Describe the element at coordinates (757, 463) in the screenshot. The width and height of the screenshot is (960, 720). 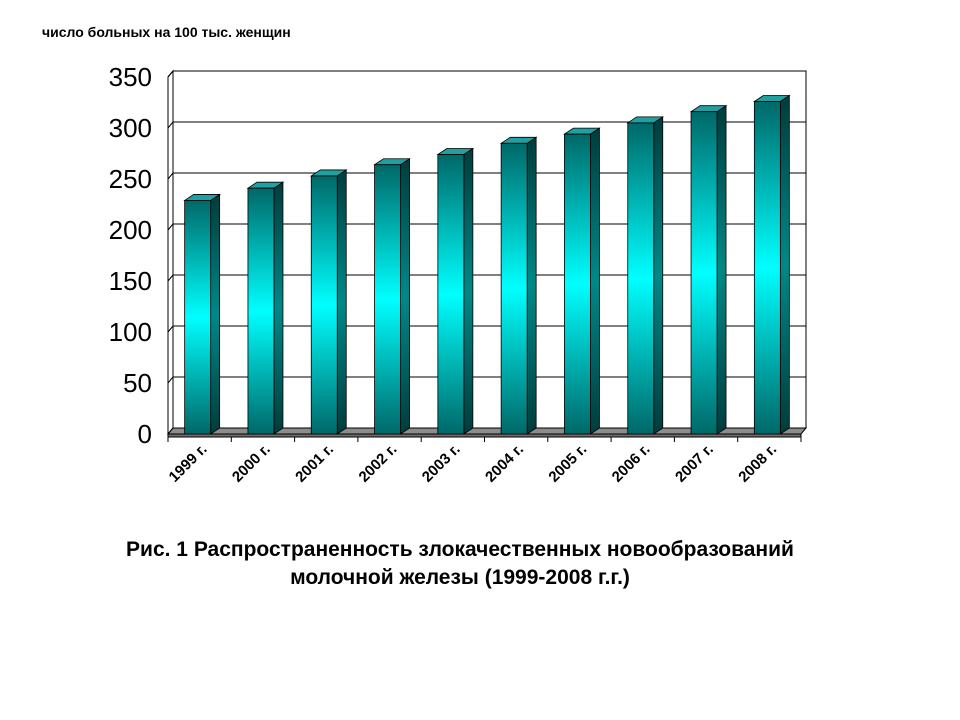
I see `x-tick-label: 2008 г.` at that location.